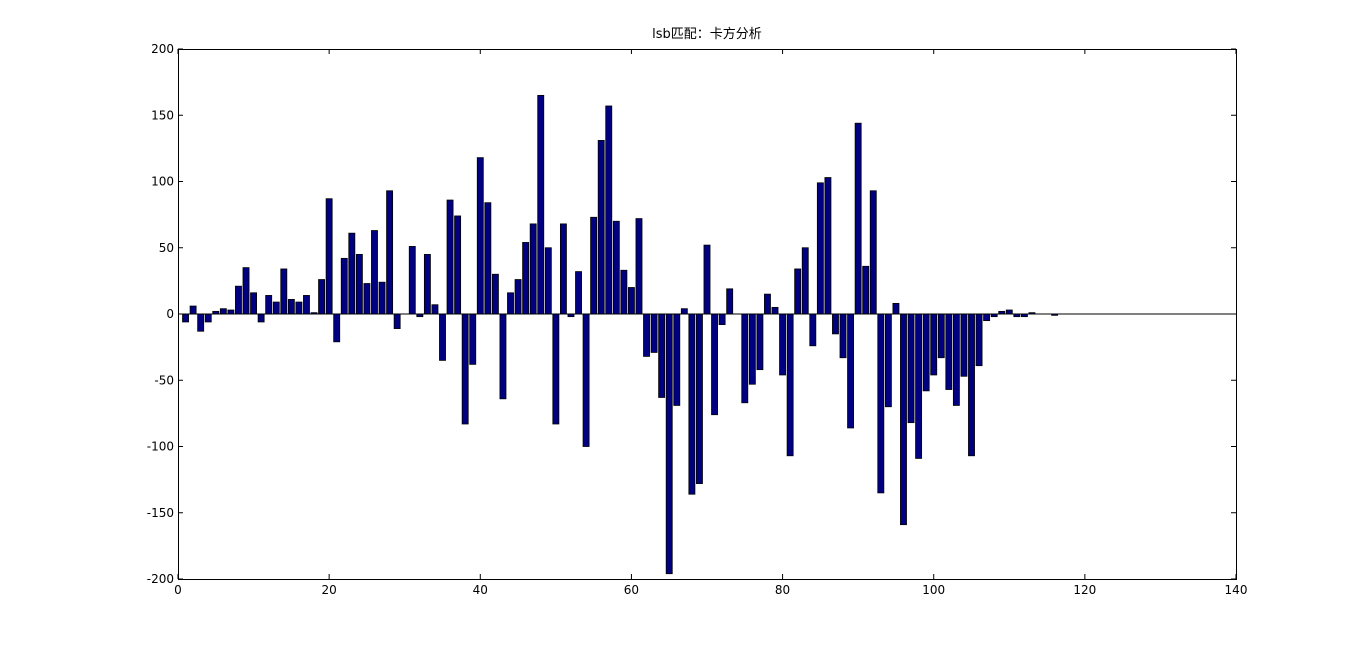 This screenshot has width=1366, height=654. I want to click on x-tick-label: 40, so click(480, 590).